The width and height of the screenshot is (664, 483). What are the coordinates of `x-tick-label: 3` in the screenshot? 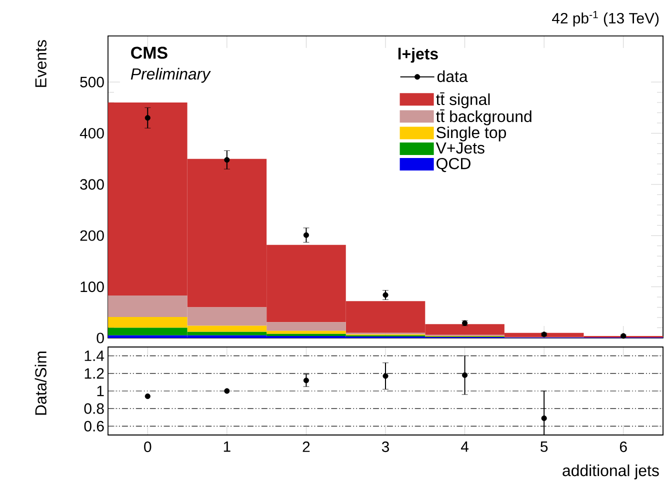 It's located at (386, 447).